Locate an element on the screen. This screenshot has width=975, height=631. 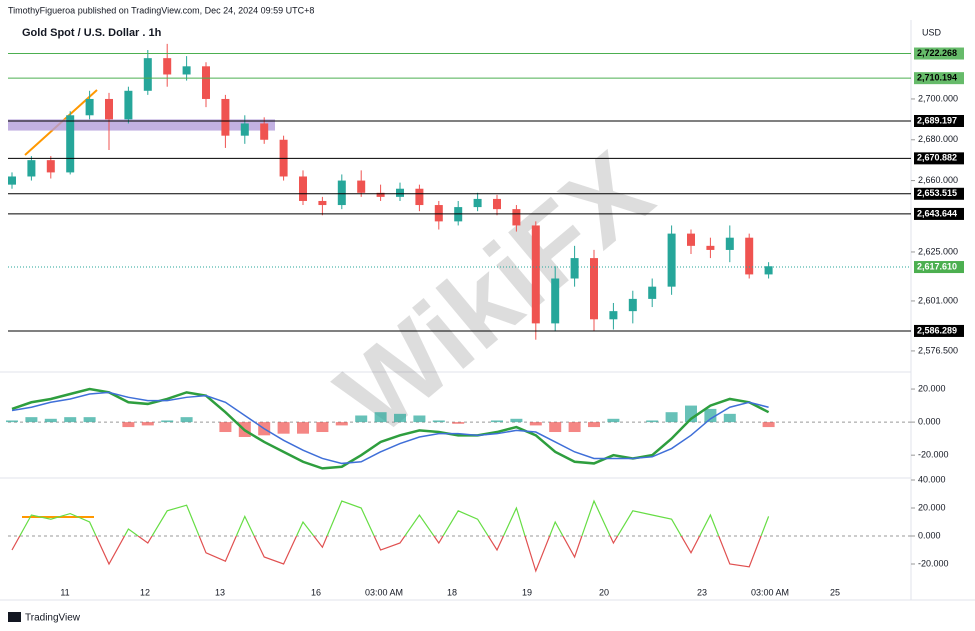
x-tick-label: 18 is located at coordinates (452, 592).